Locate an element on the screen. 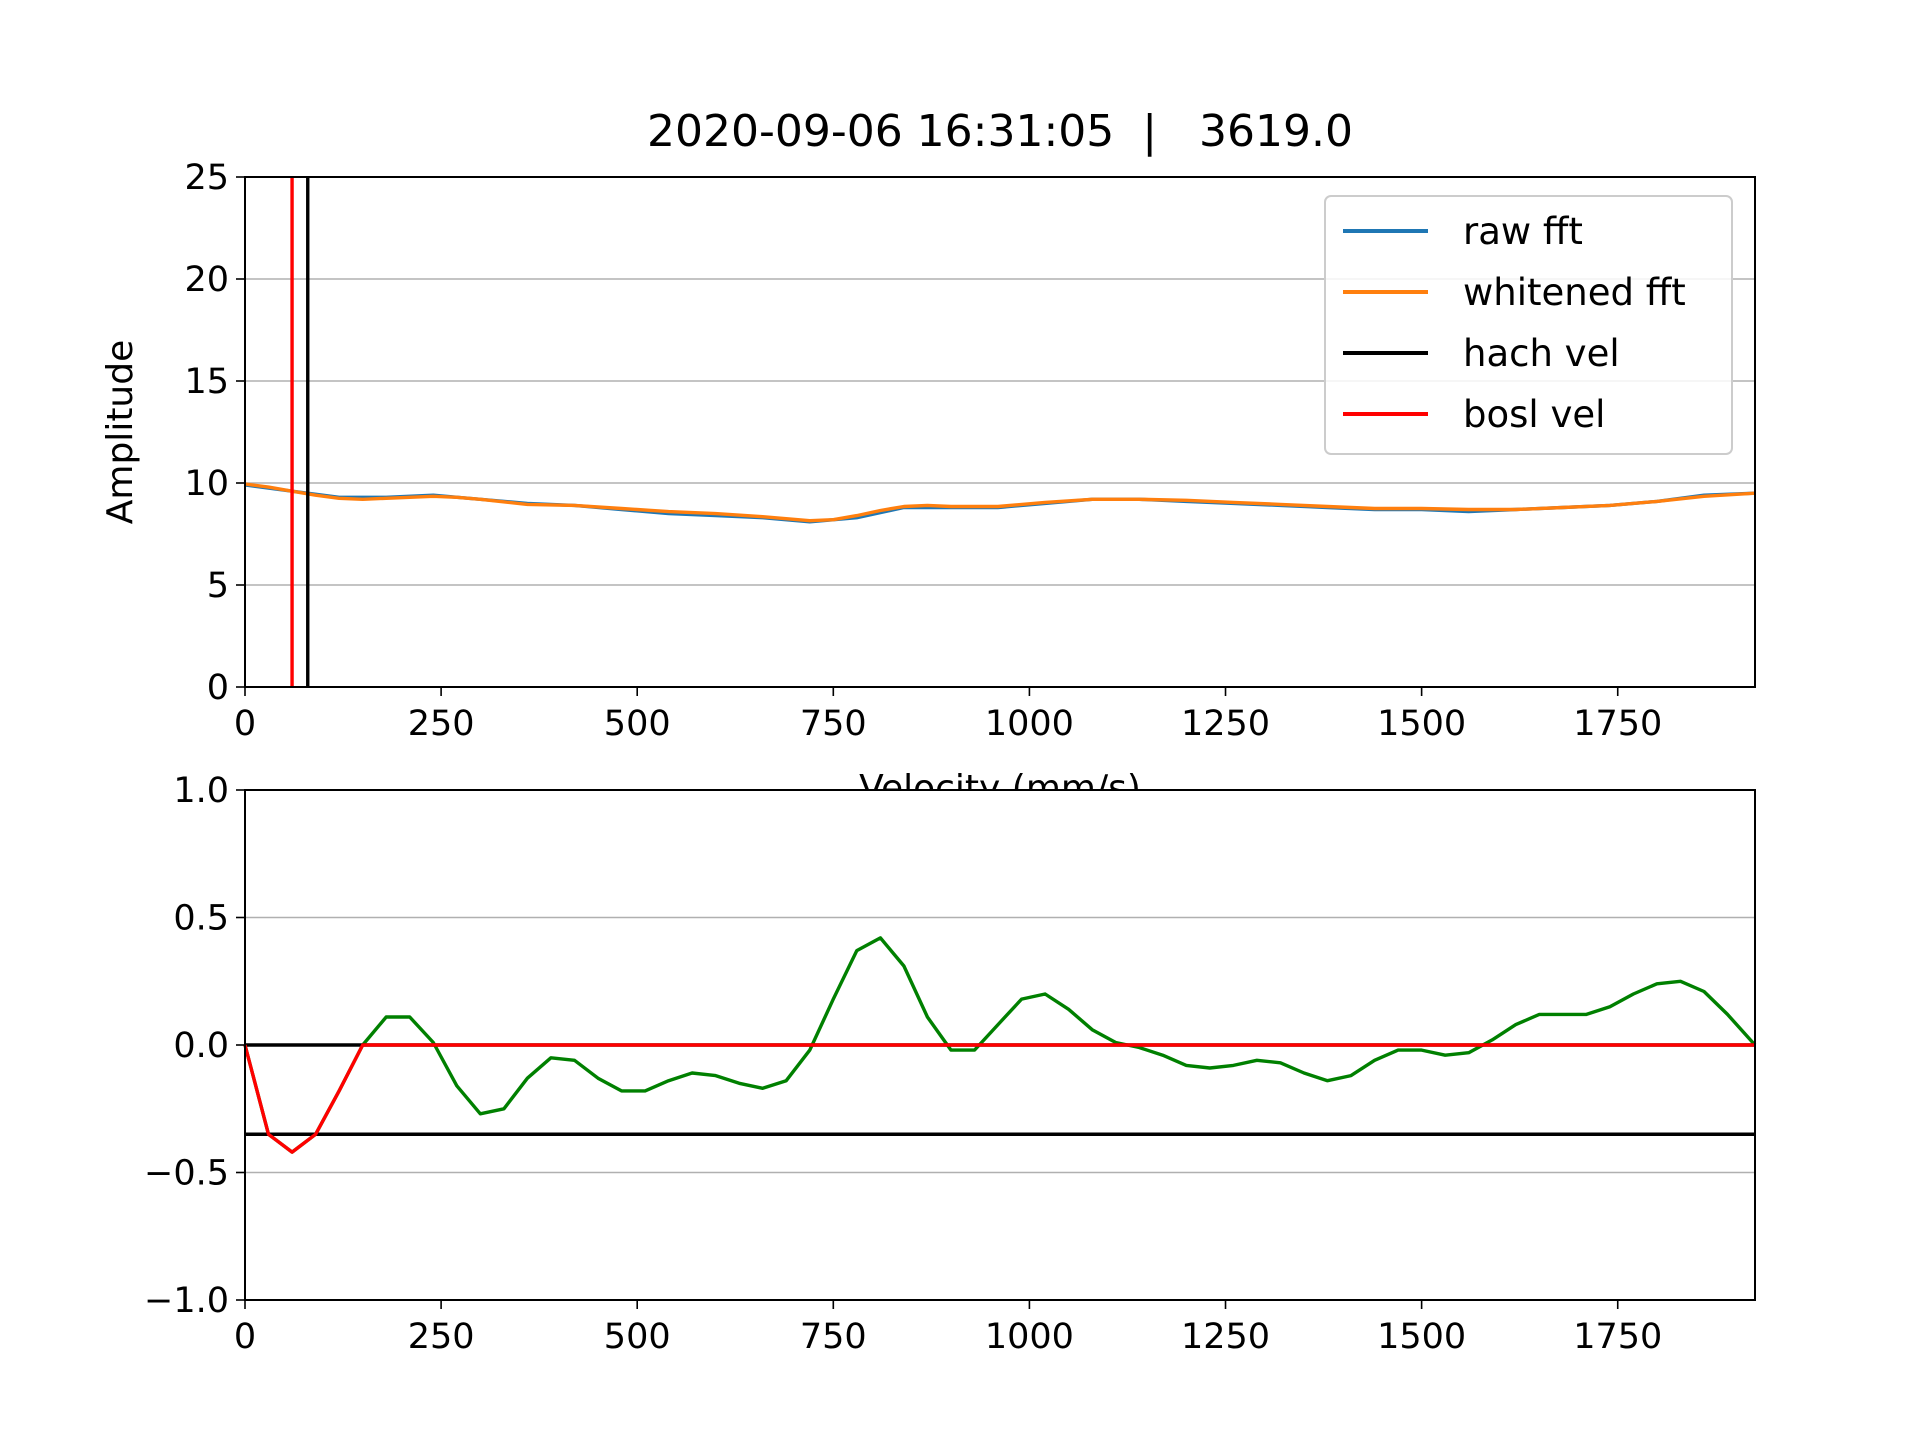 Image resolution: width=1920 pixels, height=1440 pixels. top-plot-x-tick-label: 1250 is located at coordinates (1225, 724).